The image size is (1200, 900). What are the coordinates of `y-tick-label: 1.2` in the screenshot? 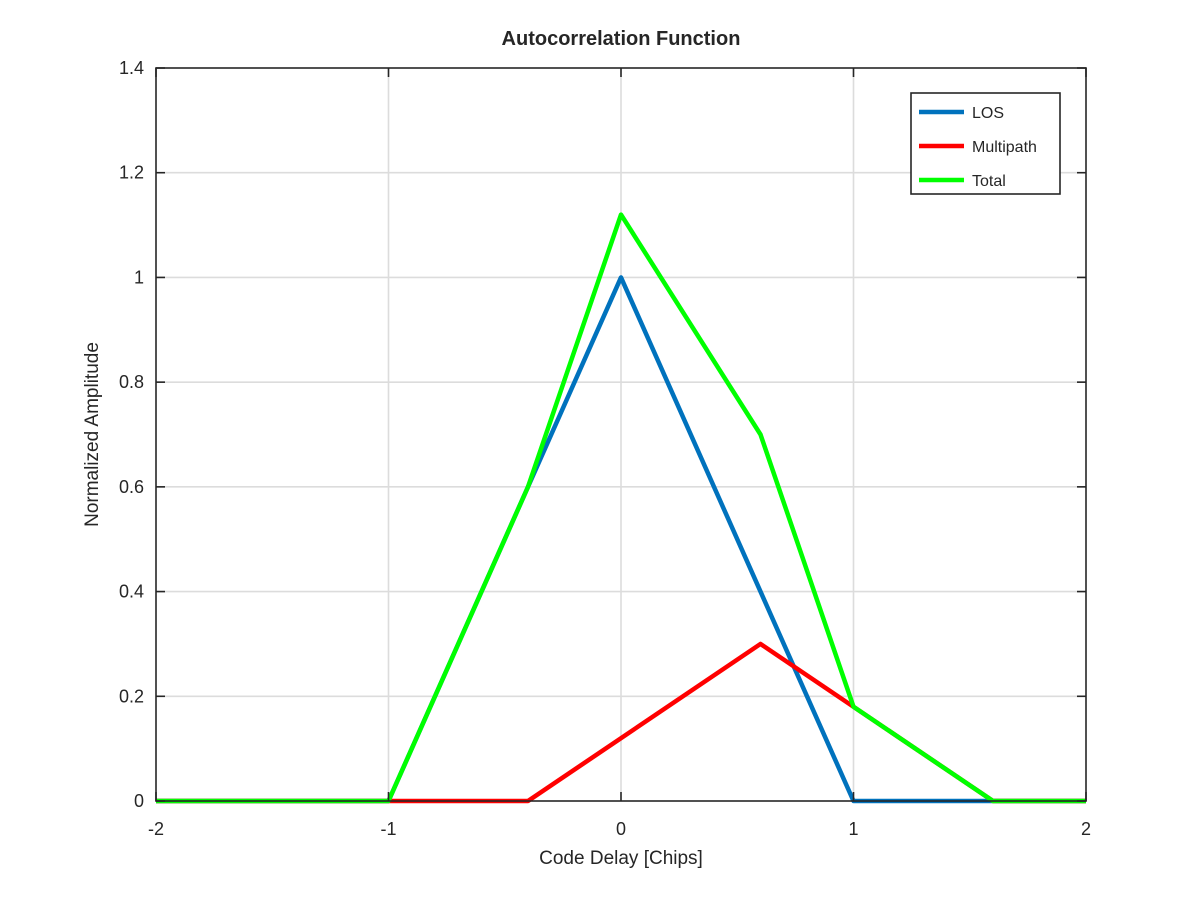 It's located at (131, 173).